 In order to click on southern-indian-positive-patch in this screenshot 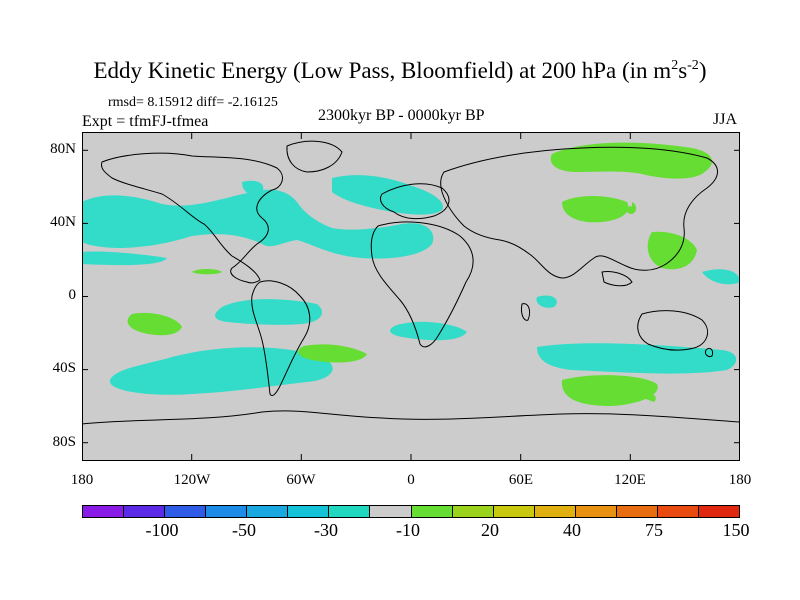, I will do `click(609, 390)`.